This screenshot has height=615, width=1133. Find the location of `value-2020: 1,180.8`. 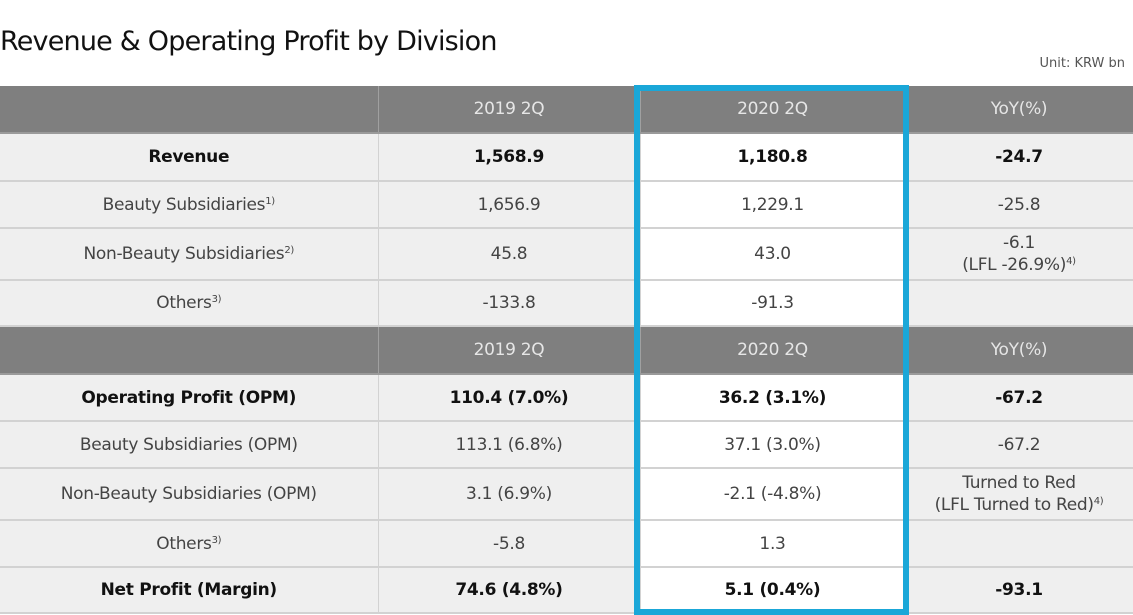

value-2020: 1,180.8 is located at coordinates (773, 157).